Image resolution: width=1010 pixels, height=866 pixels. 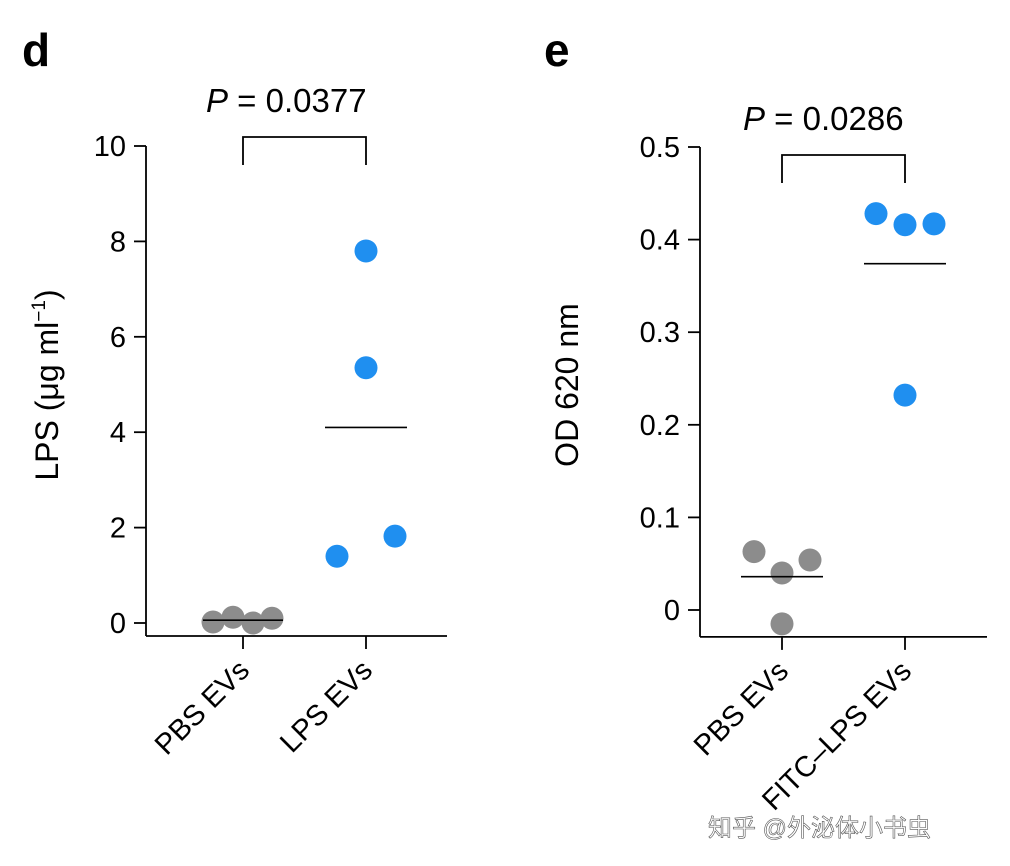 What do you see at coordinates (118, 338) in the screenshot?
I see `y-tick-label-d-3: 6` at bounding box center [118, 338].